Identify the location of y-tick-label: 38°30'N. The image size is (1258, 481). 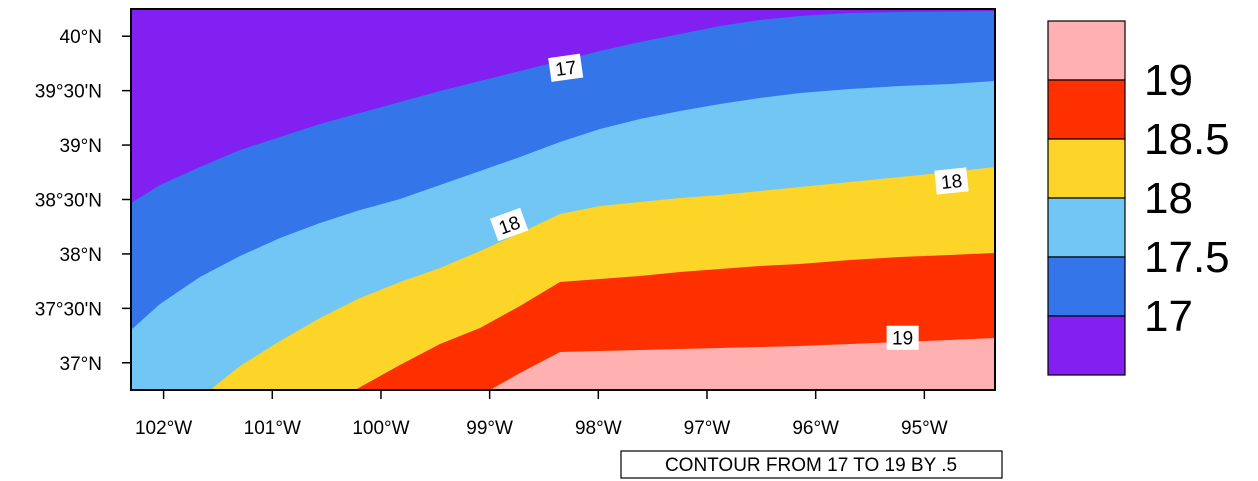
(68, 201).